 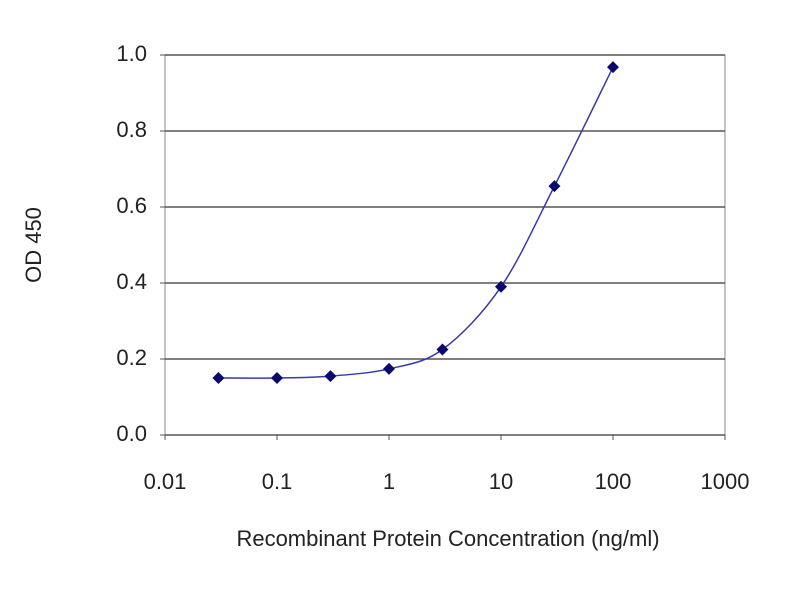 What do you see at coordinates (131, 433) in the screenshot?
I see `y-tick-label: 0.0` at bounding box center [131, 433].